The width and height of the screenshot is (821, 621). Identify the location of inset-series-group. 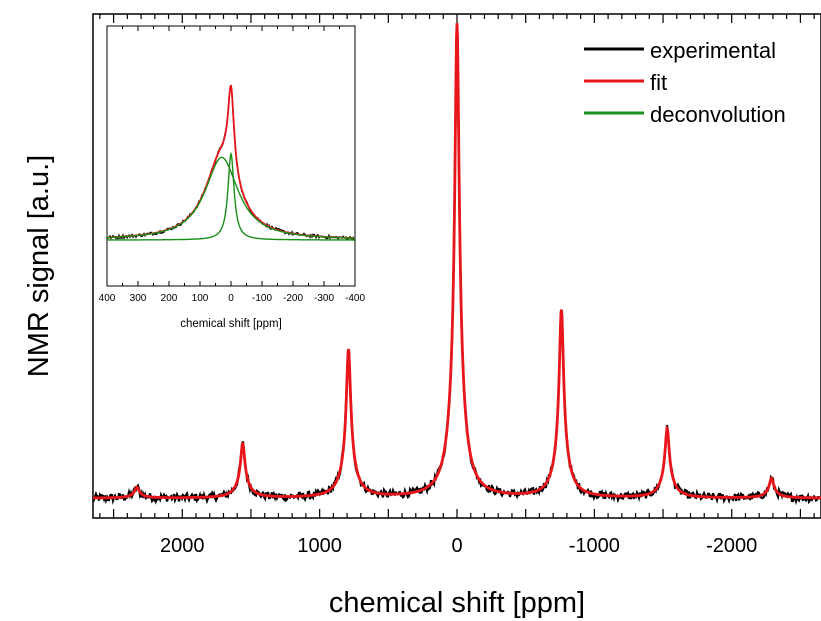
(231, 163).